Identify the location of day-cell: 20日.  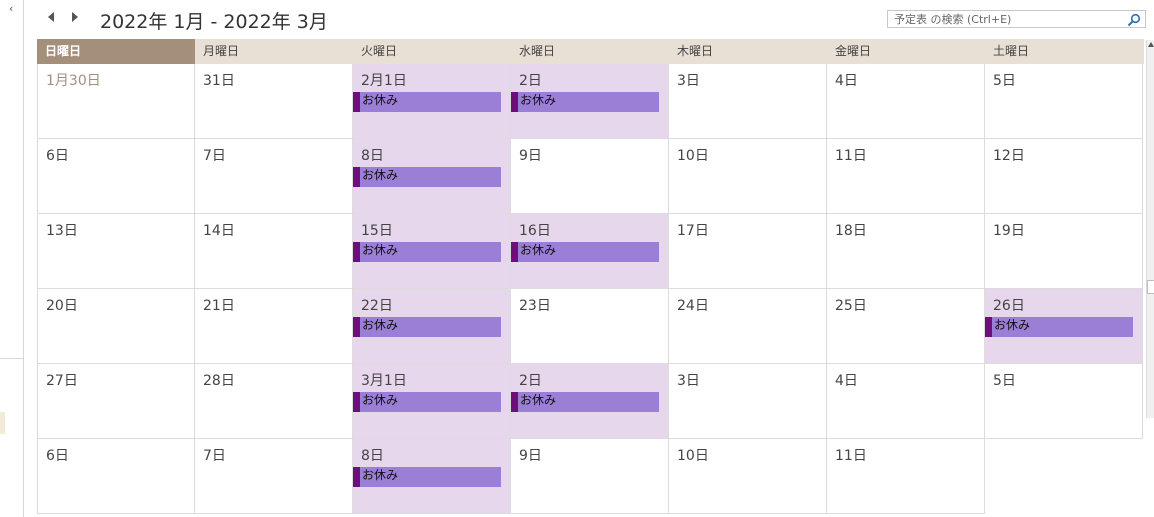
(116, 326).